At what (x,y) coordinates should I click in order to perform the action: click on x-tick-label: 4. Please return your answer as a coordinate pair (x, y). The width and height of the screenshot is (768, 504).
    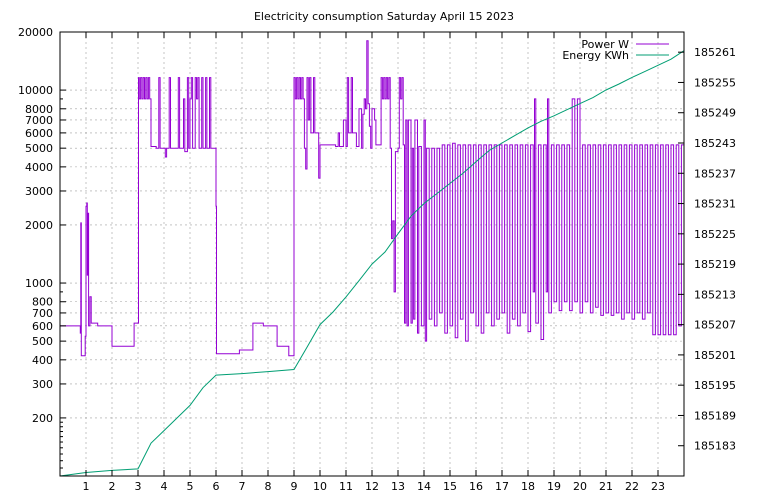
    Looking at the image, I should click on (164, 486).